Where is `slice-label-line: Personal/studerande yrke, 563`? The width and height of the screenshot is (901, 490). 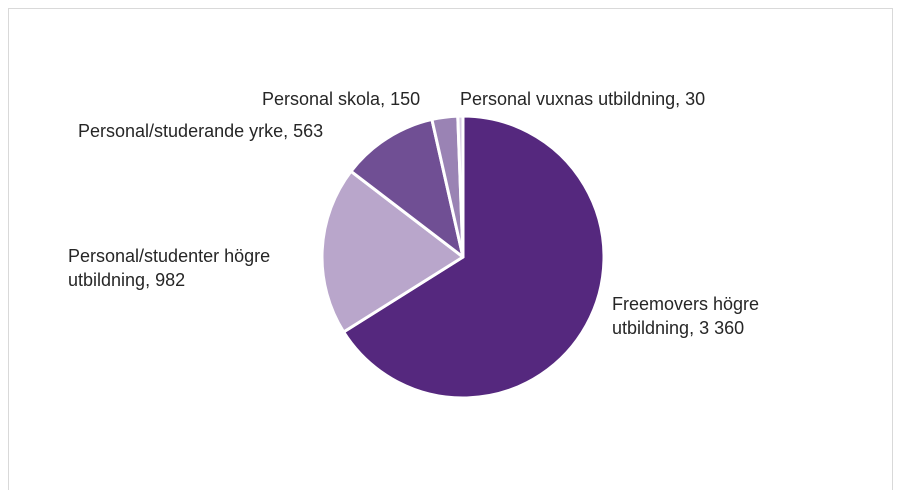 slice-label-line: Personal/studerande yrke, 563 is located at coordinates (200, 131).